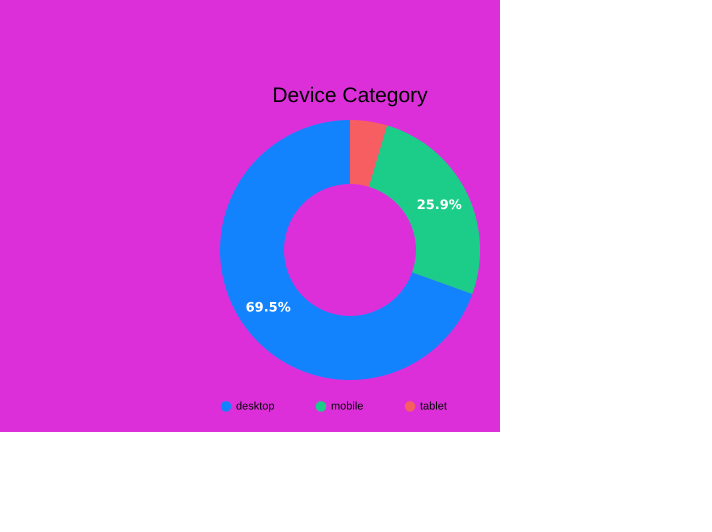 The image size is (712, 532). Describe the element at coordinates (439, 205) in the screenshot. I see `data-label: 25.9%` at that location.